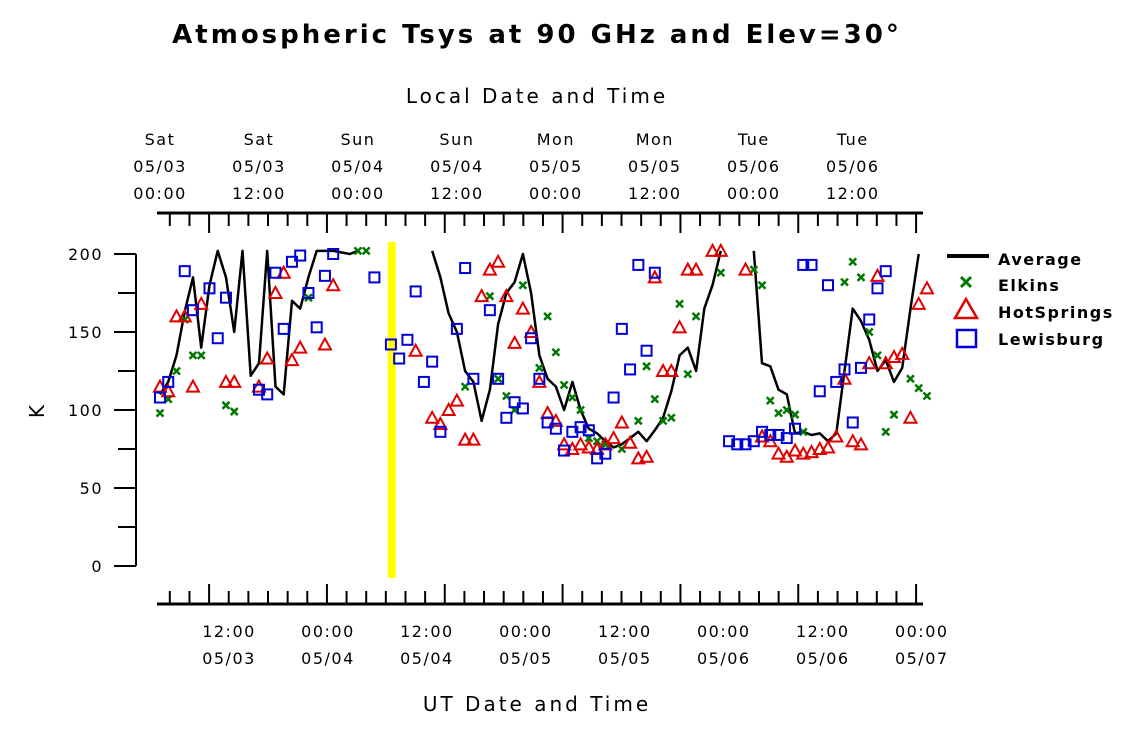  What do you see at coordinates (1051, 339) in the screenshot?
I see `legend-lewisburg-label: Lewisburg` at bounding box center [1051, 339].